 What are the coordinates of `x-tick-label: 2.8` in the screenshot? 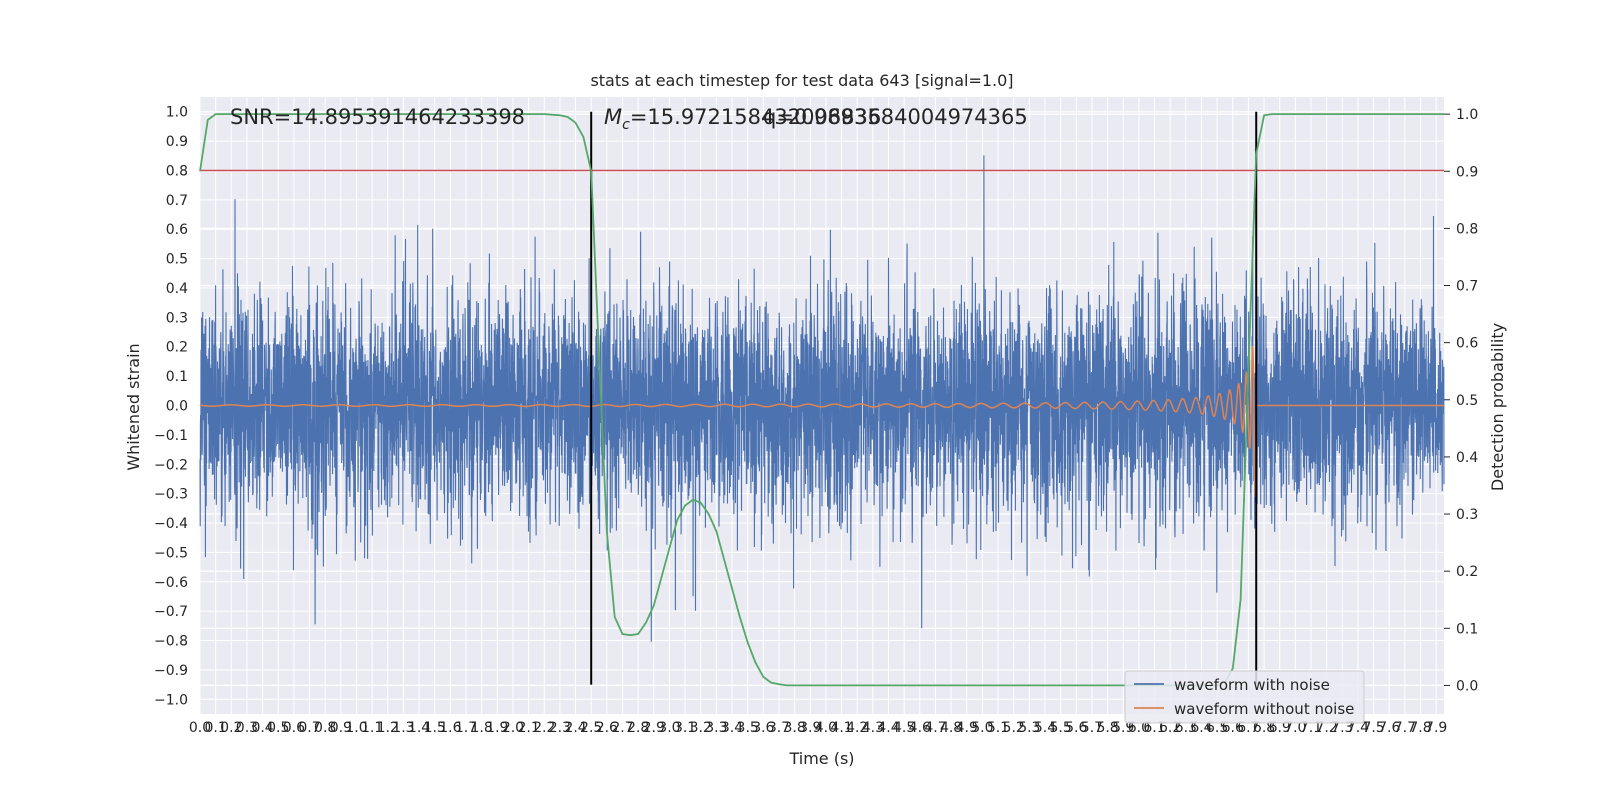 It's located at (638, 728).